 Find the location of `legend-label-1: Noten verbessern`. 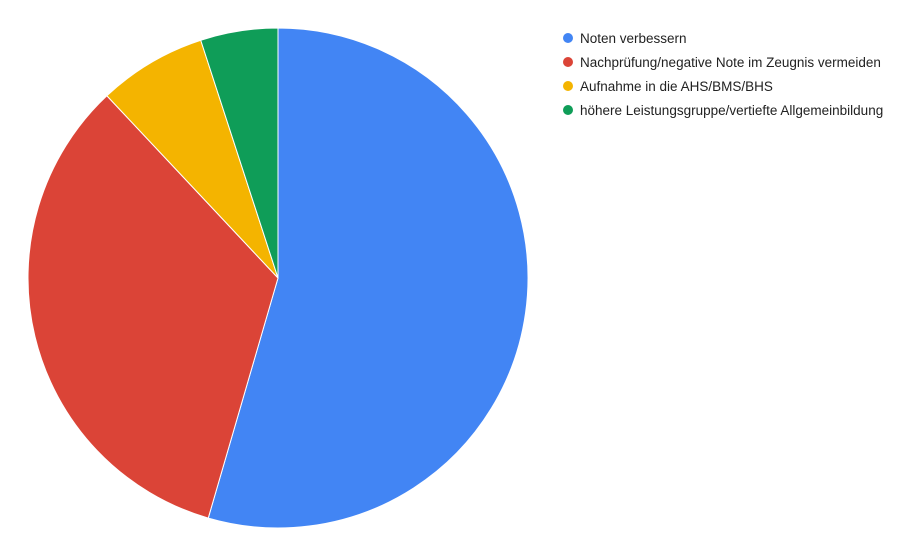

legend-label-1: Noten verbessern is located at coordinates (633, 38).